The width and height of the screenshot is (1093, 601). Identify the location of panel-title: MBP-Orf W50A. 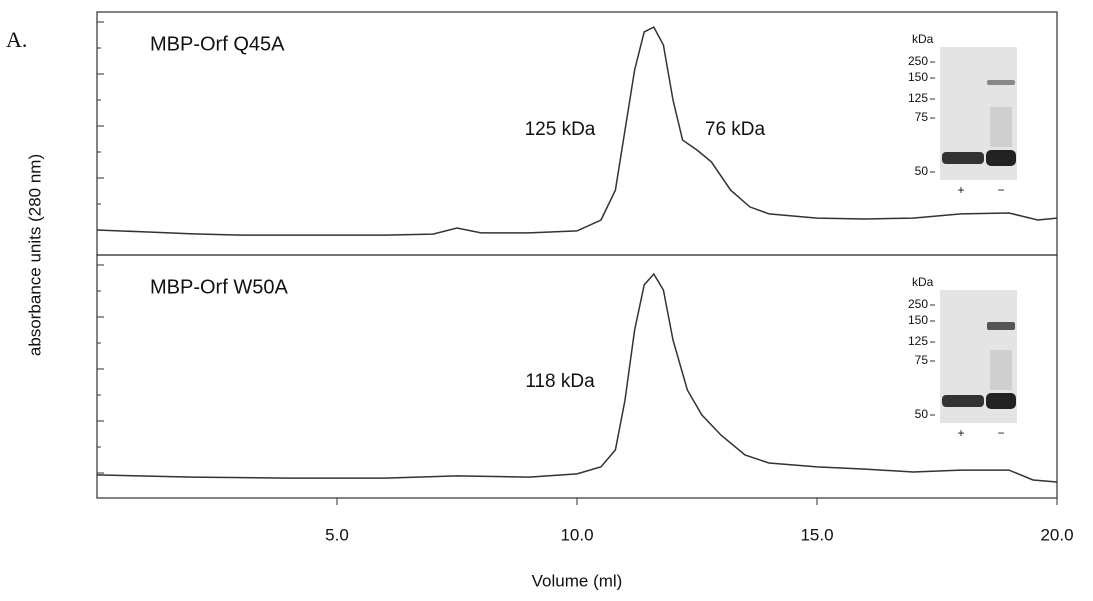
(219, 287).